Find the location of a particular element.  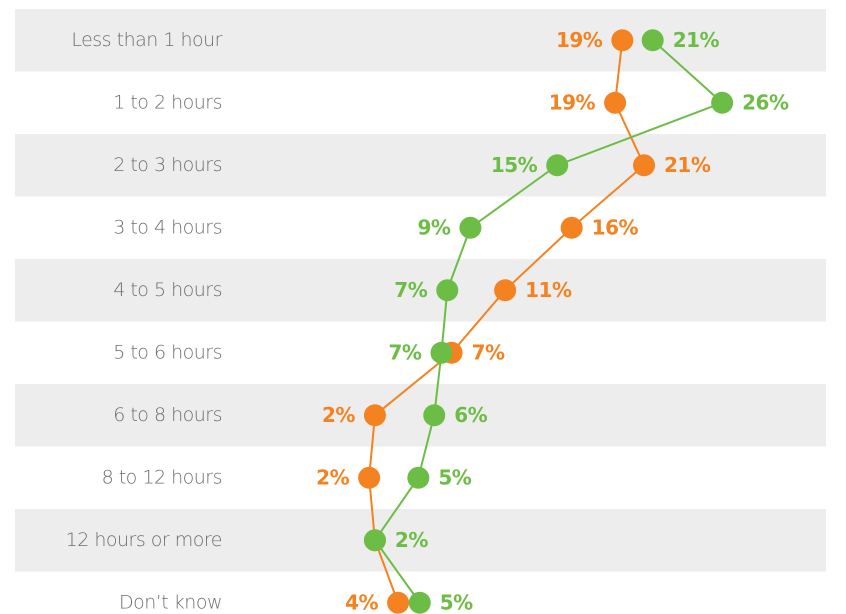

value-label: 16% is located at coordinates (615, 227).